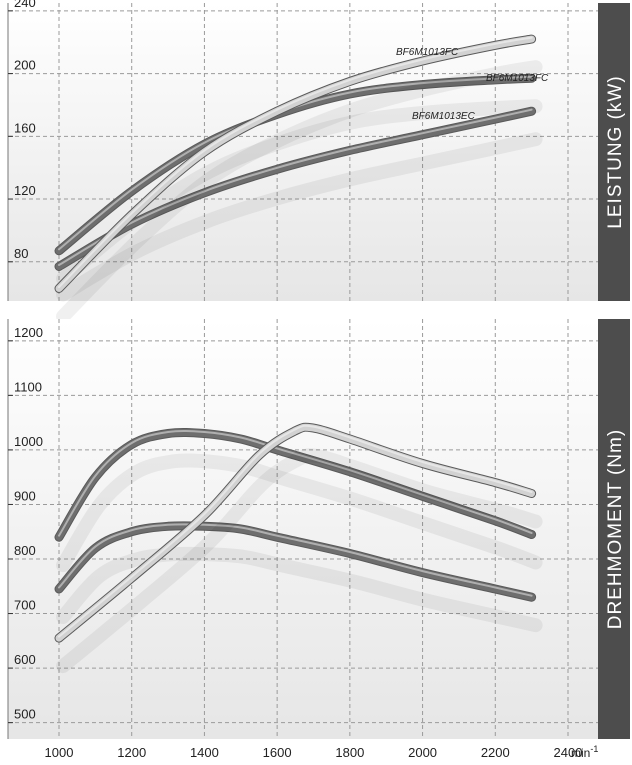  Describe the element at coordinates (25, 127) in the screenshot. I see `power-y-tick-label: 160` at that location.